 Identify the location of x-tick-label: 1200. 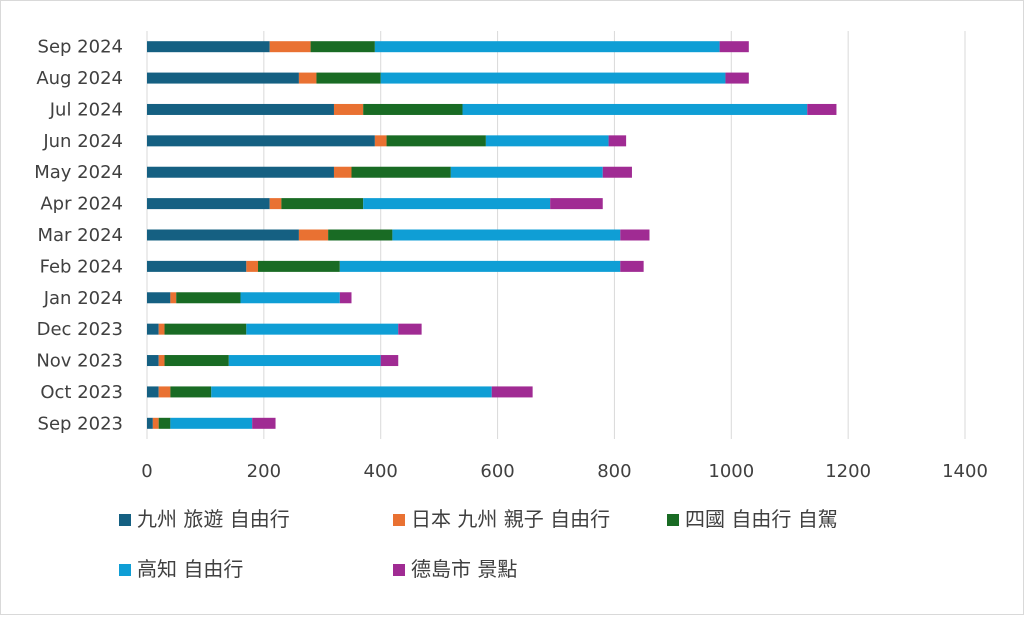
(848, 471).